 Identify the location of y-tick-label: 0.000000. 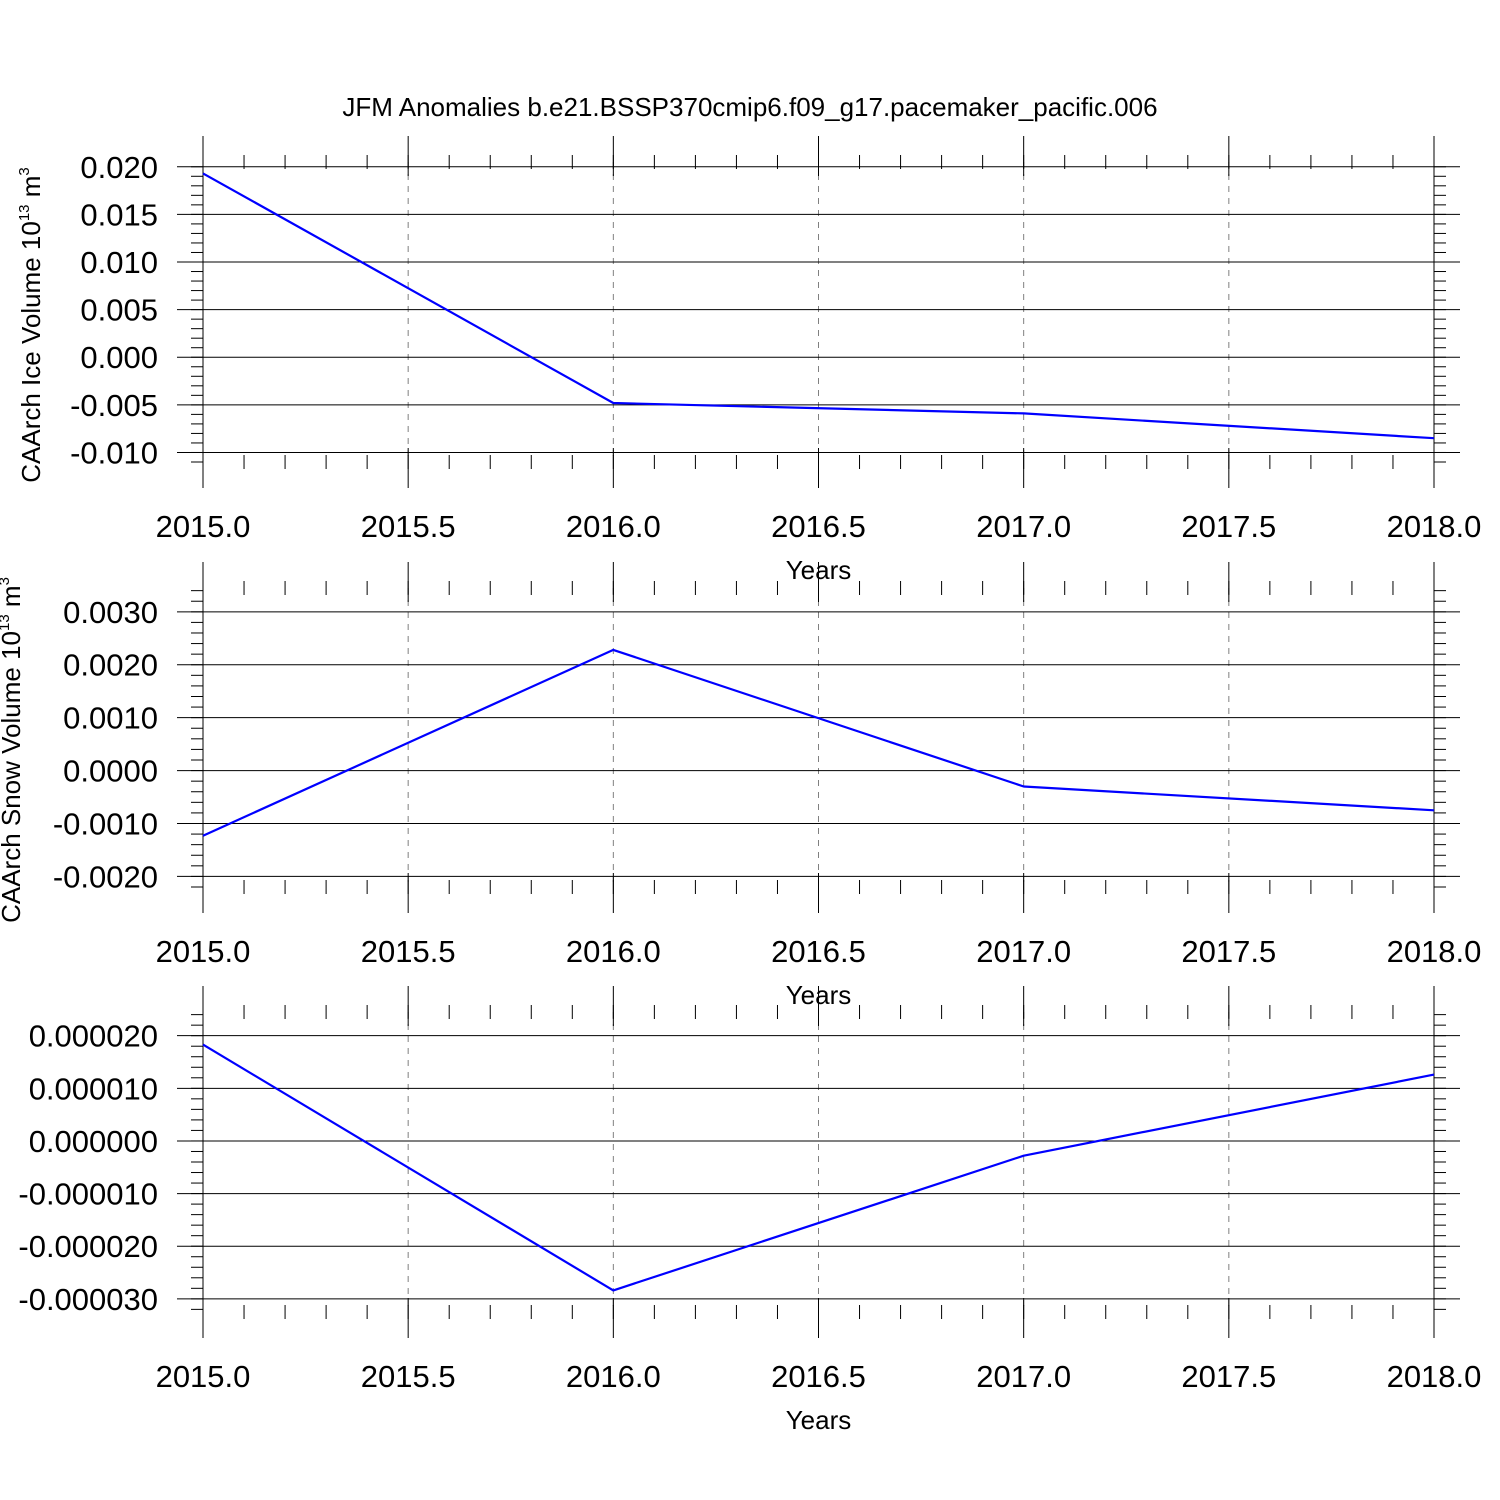
(93, 1141).